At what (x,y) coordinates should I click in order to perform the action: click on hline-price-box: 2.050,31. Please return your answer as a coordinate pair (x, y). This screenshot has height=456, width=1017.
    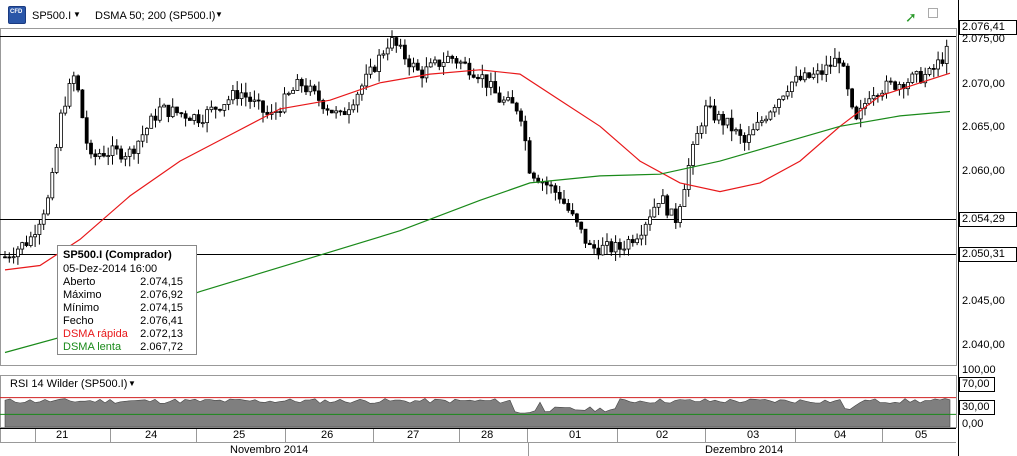
    Looking at the image, I should click on (988, 254).